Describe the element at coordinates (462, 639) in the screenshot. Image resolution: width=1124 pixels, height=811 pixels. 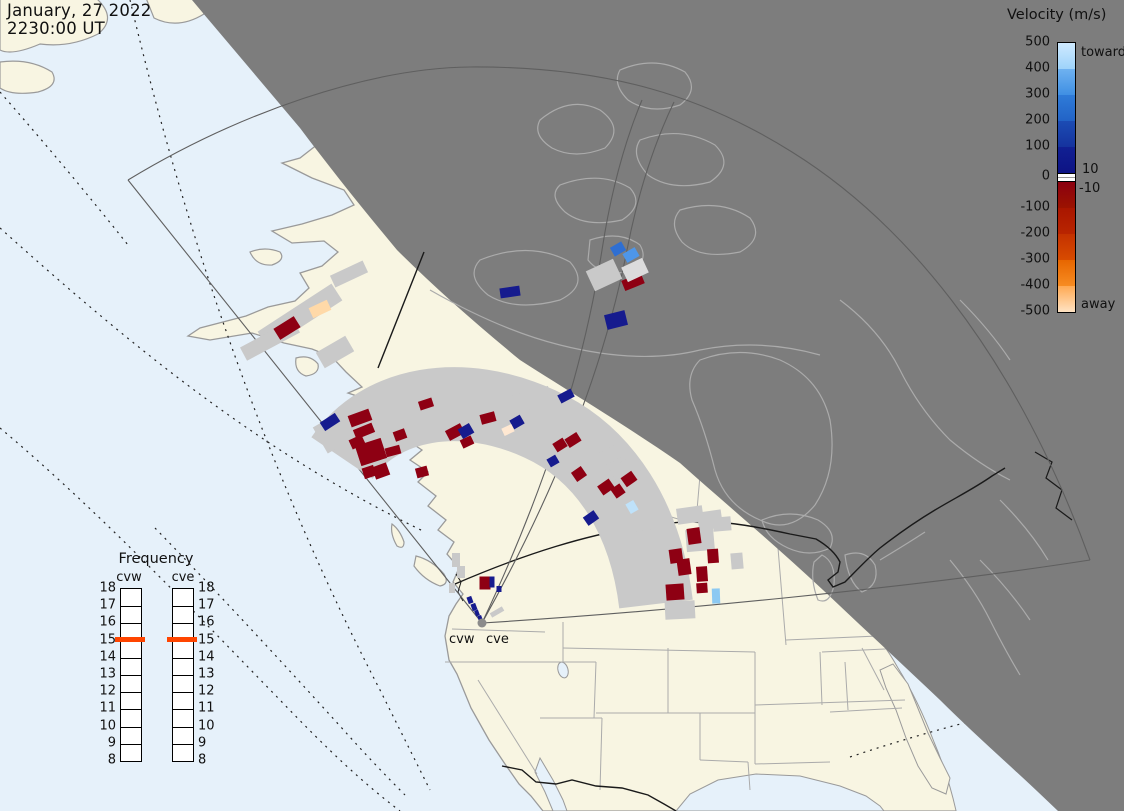
I see `map-radar-label-cvw: cvw` at that location.